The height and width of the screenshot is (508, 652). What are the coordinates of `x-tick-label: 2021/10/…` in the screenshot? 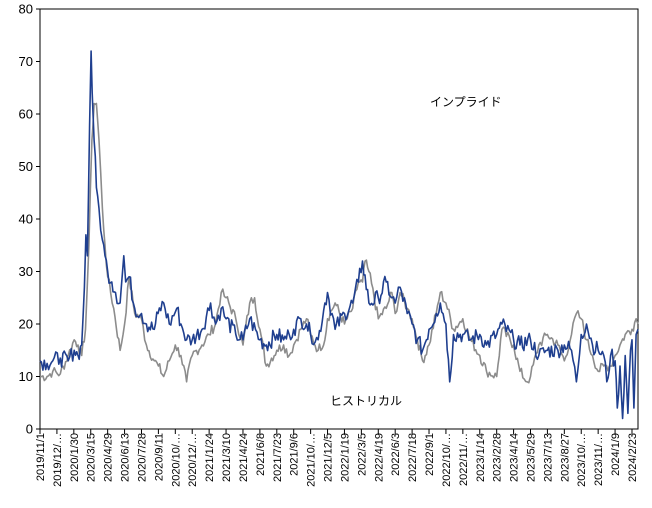 It's located at (312, 460).